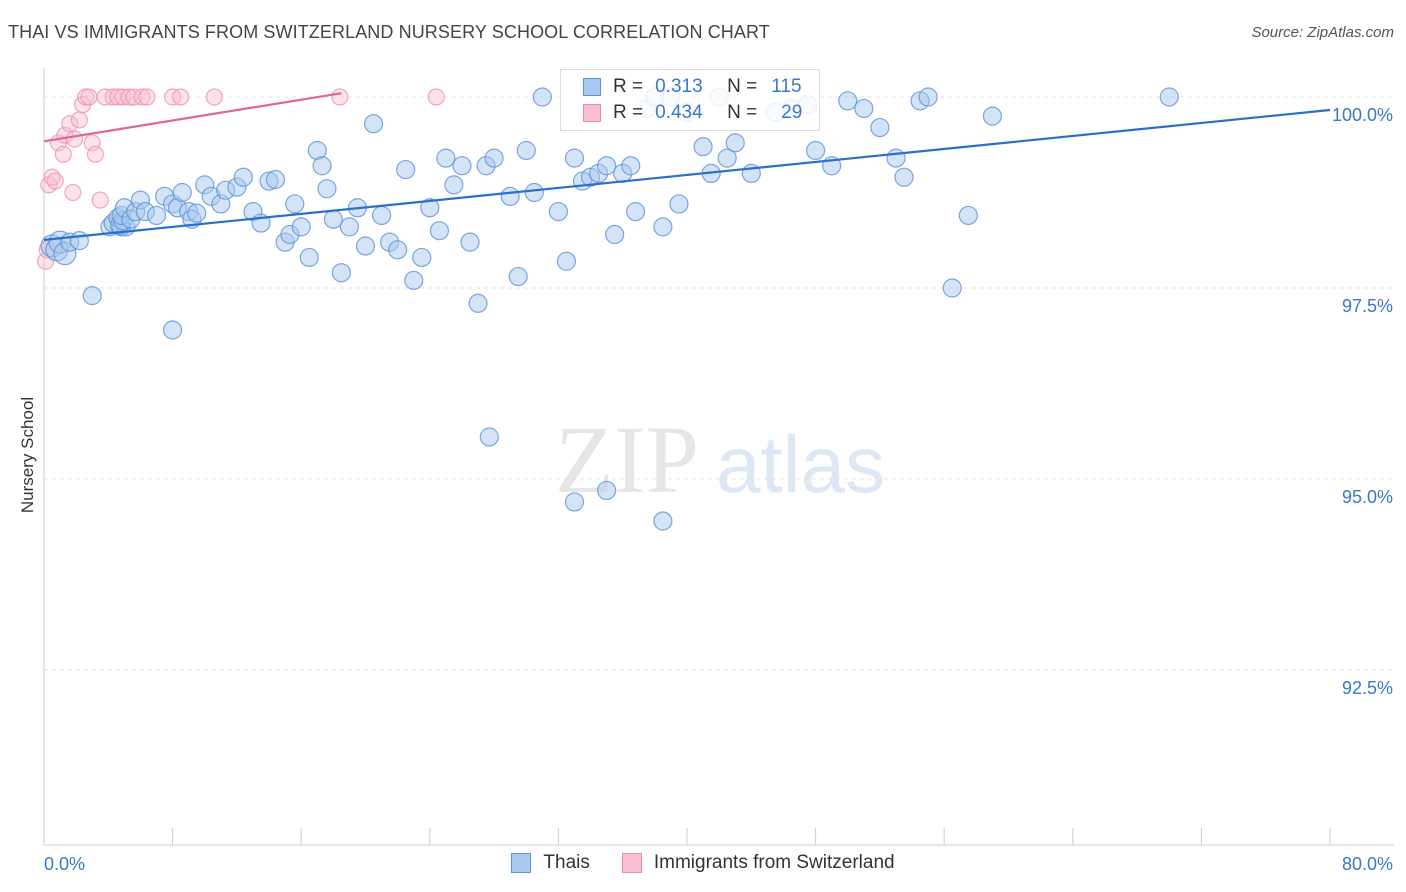 This screenshot has width=1406, height=892. What do you see at coordinates (679, 112) in the screenshot?
I see `legend-r-value: 0.434` at bounding box center [679, 112].